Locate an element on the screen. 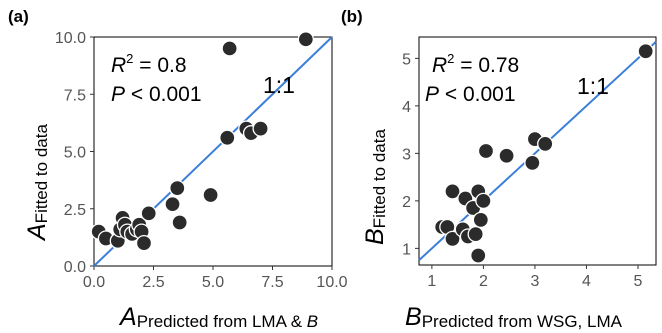 The width and height of the screenshot is (662, 333). panel-a-x-axis-subscript-italic: B is located at coordinates (312, 321).